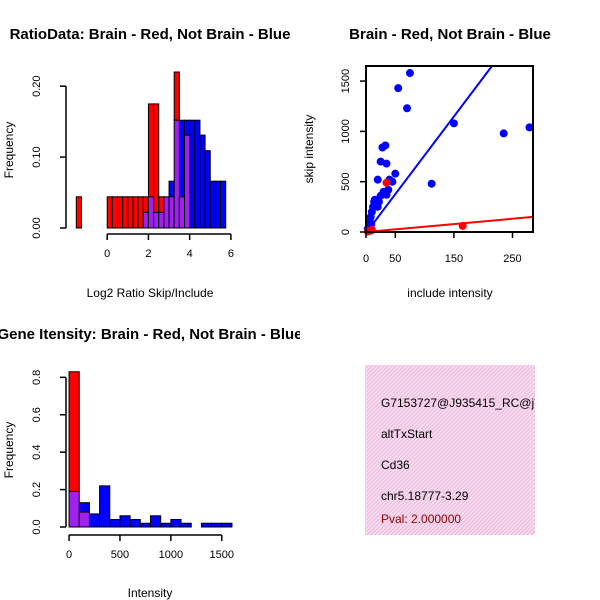 This screenshot has height=600, width=600. What do you see at coordinates (107, 254) in the screenshot?
I see `ratio-x-tick-label: 0` at bounding box center [107, 254].